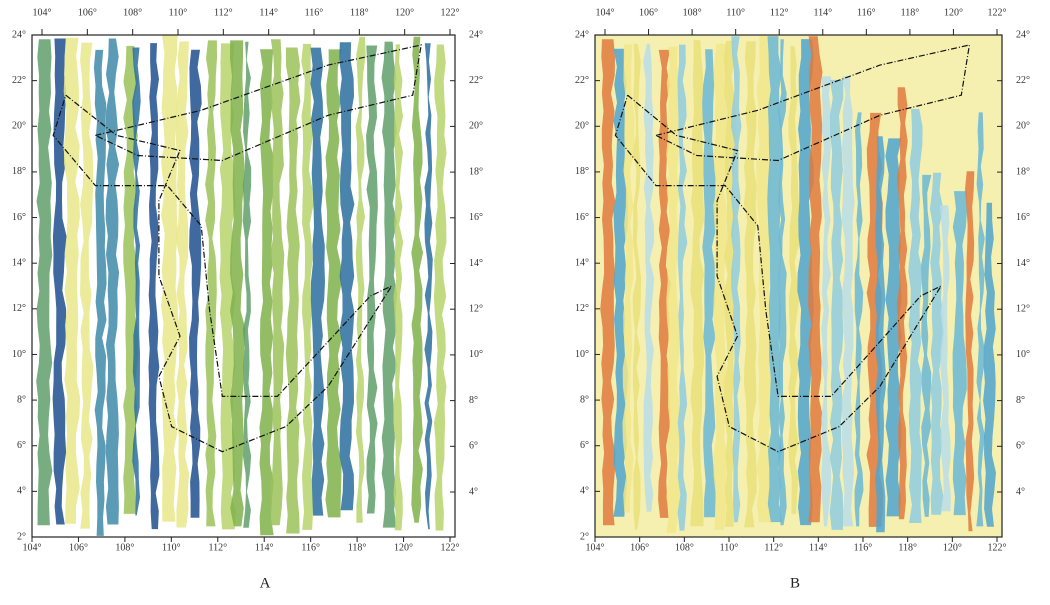 The height and width of the screenshot is (605, 1050). What do you see at coordinates (450, 12) in the screenshot?
I see `top-label: 122°` at bounding box center [450, 12].